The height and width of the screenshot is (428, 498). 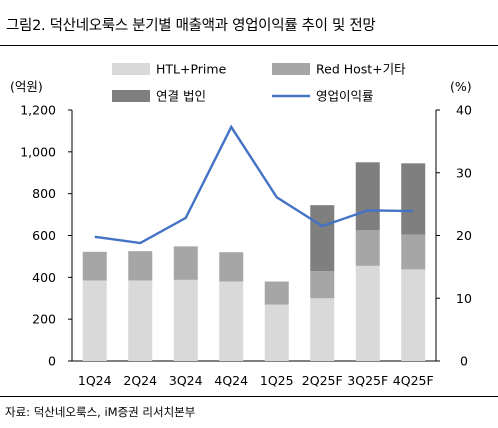 What do you see at coordinates (461, 86) in the screenshot?
I see `right-axis-unit: (%)` at bounding box center [461, 86].